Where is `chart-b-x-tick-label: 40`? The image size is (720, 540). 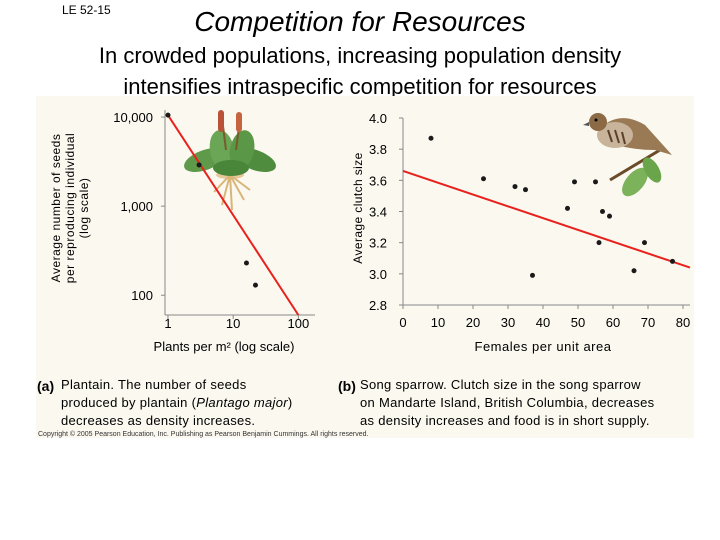
chart-b-x-tick-label: 40 is located at coordinates (543, 322).